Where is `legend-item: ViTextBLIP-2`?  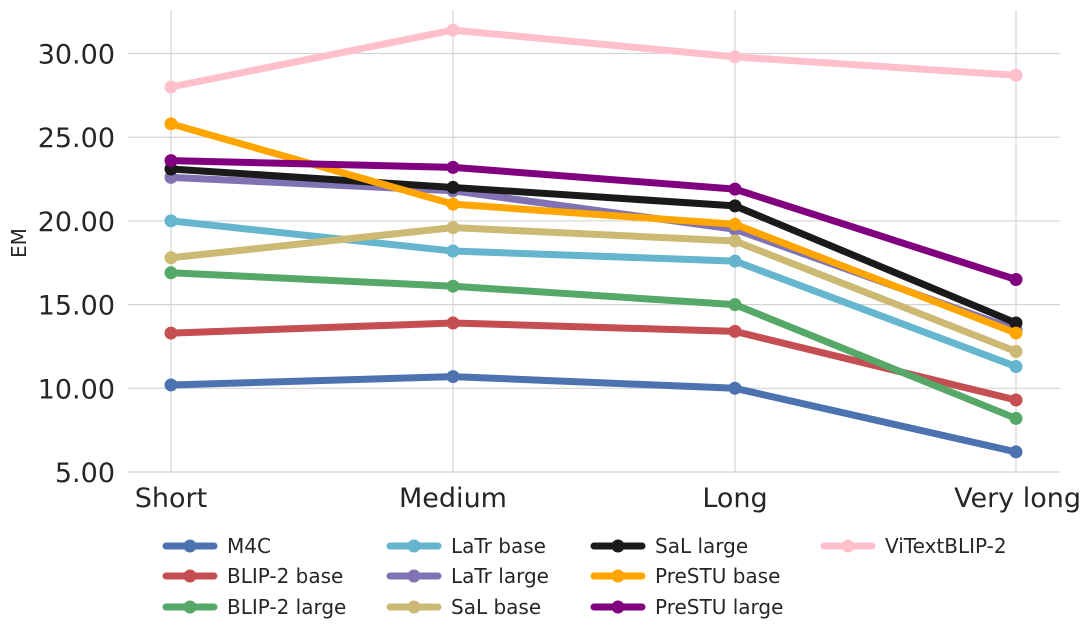
legend-item: ViTextBLIP-2 is located at coordinates (913, 546).